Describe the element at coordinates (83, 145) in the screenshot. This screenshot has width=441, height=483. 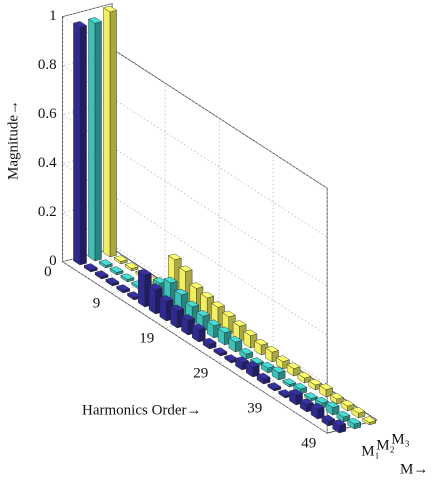
I see `bar-side` at that location.